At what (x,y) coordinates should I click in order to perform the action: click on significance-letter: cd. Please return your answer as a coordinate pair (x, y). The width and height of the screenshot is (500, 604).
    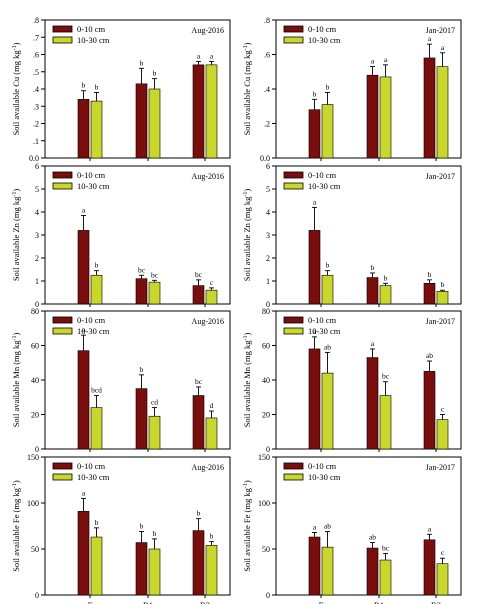
    Looking at the image, I should click on (154, 402).